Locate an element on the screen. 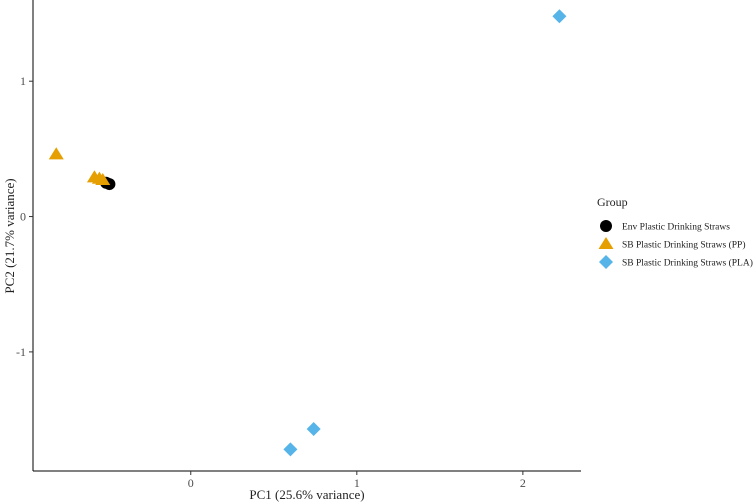 The width and height of the screenshot is (753, 503). x-tick-label: 2 is located at coordinates (523, 483).